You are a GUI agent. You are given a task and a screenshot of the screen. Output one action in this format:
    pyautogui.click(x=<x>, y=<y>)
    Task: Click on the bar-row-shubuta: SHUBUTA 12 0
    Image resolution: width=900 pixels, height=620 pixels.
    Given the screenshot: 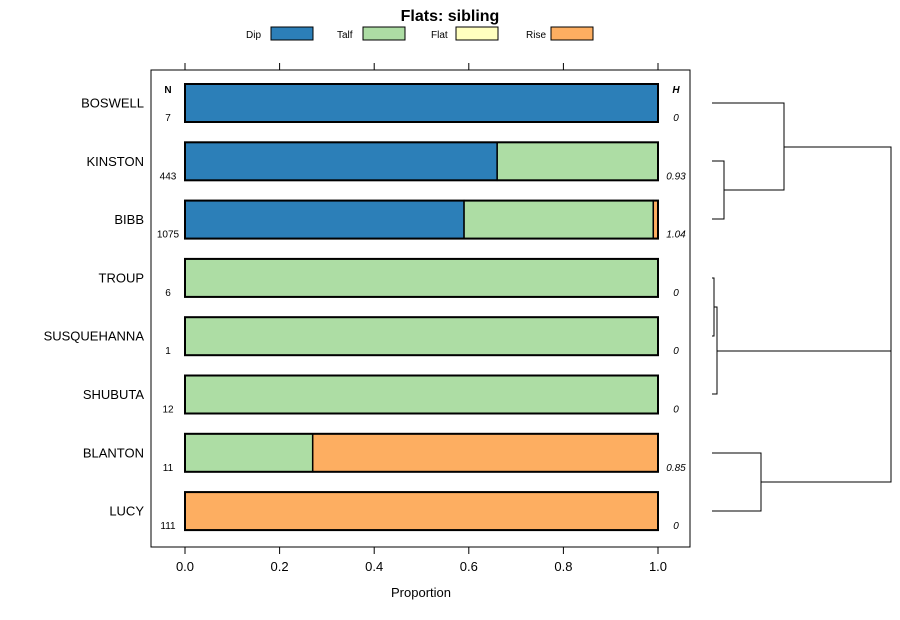 What is the action you would take?
    pyautogui.click(x=381, y=395)
    